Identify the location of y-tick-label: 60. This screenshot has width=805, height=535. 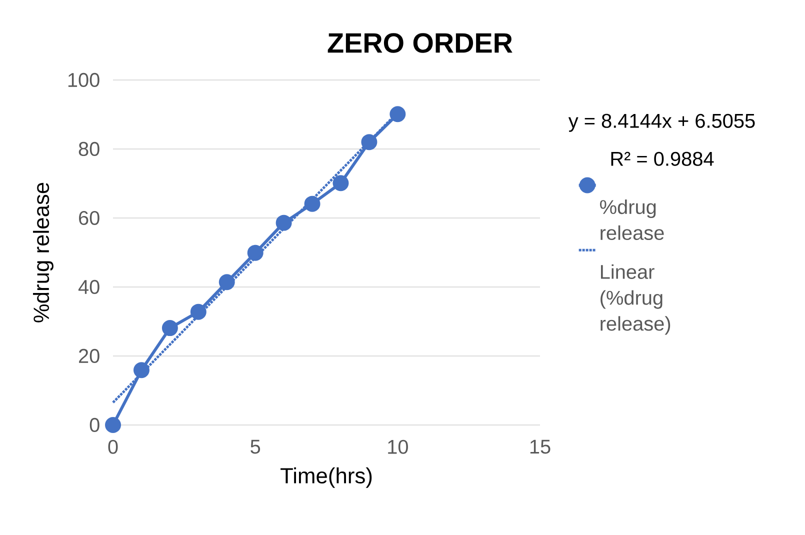
(89, 218).